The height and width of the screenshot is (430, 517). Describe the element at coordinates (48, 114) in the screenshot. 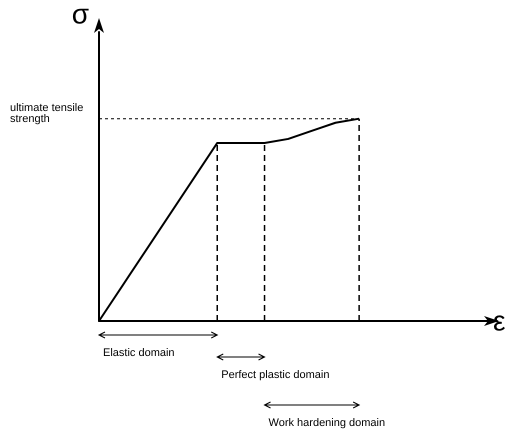

I see `ref-line-label: ultimate tensile strength` at that location.